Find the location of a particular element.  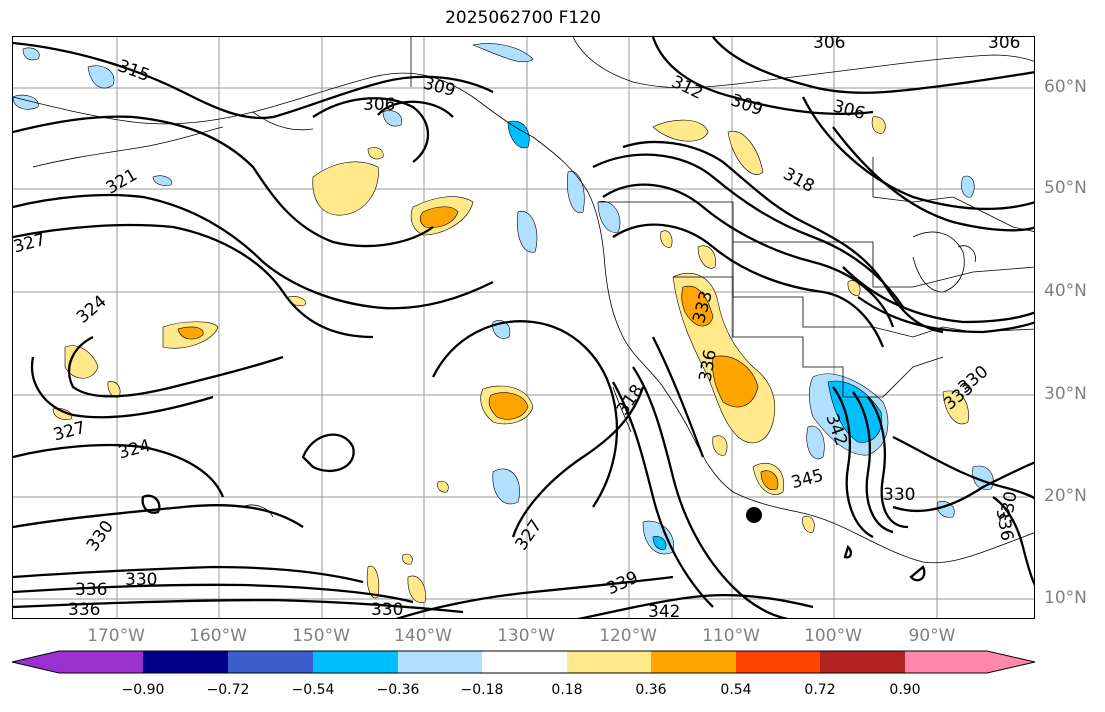

colorbar-tick: −0.54 is located at coordinates (313, 690).